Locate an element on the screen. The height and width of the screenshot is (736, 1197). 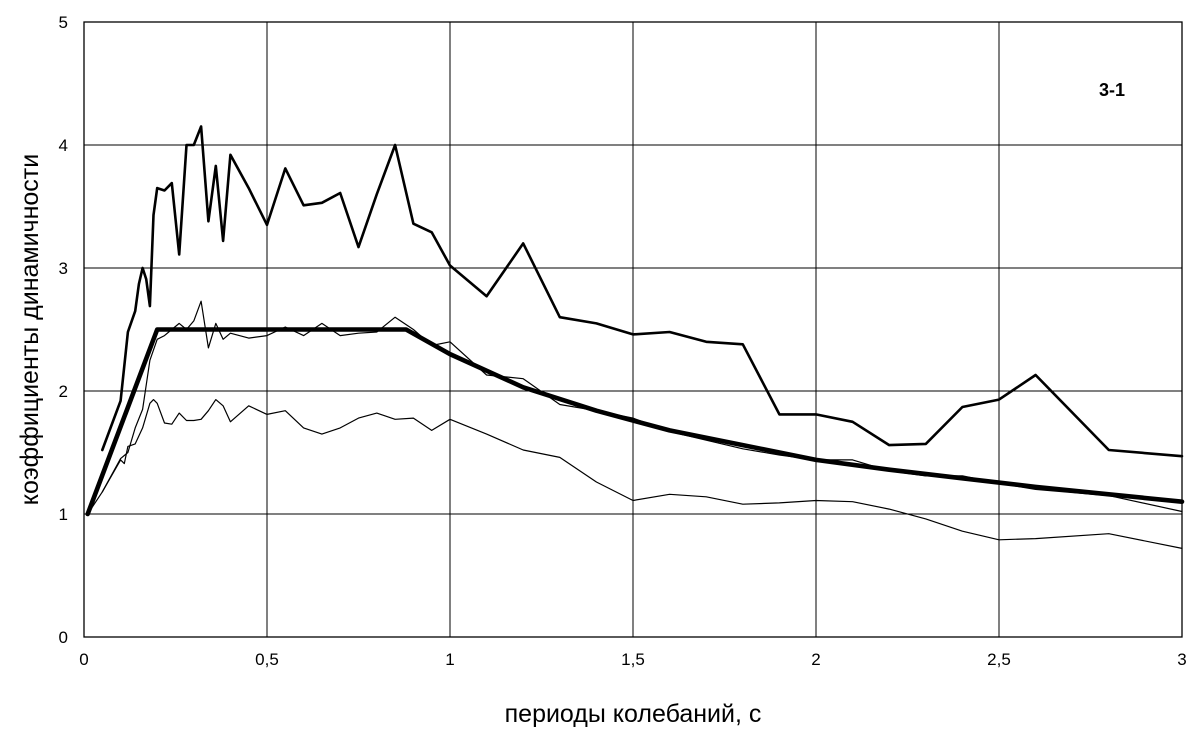
x-axis-label: периоды колебаний, с is located at coordinates (633, 714).